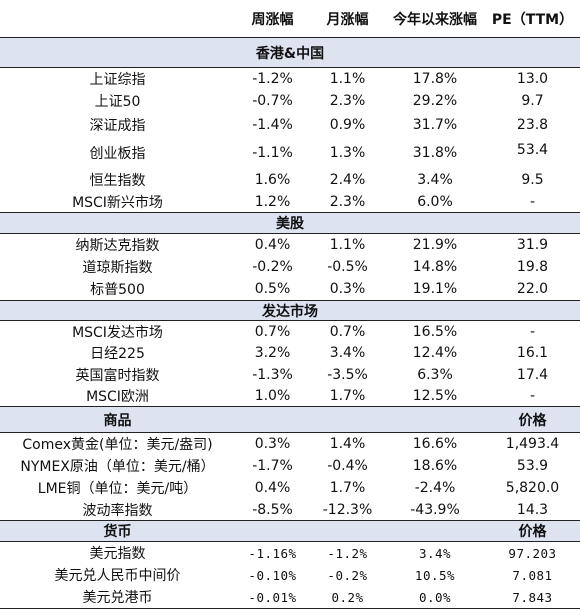 The image size is (580, 610). I want to click on table-row: LME铜（单位：美元/吨） 0.4% 1.7% -2.4% 5,820.0, so click(290, 488).